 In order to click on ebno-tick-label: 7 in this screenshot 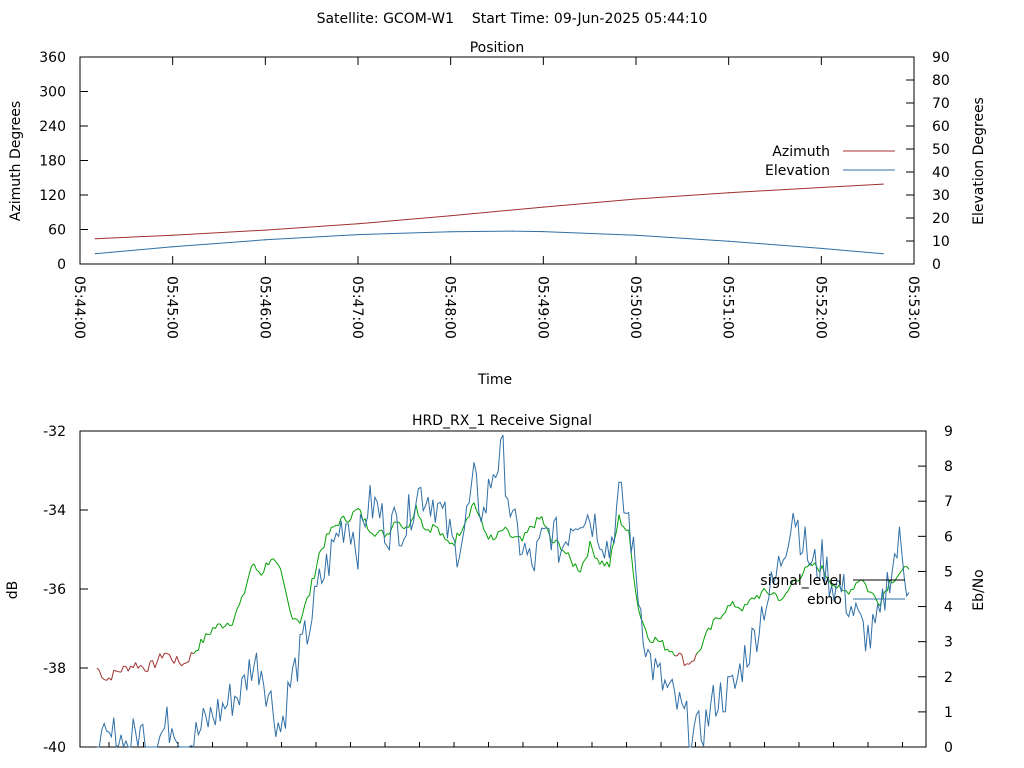, I will do `click(948, 502)`.